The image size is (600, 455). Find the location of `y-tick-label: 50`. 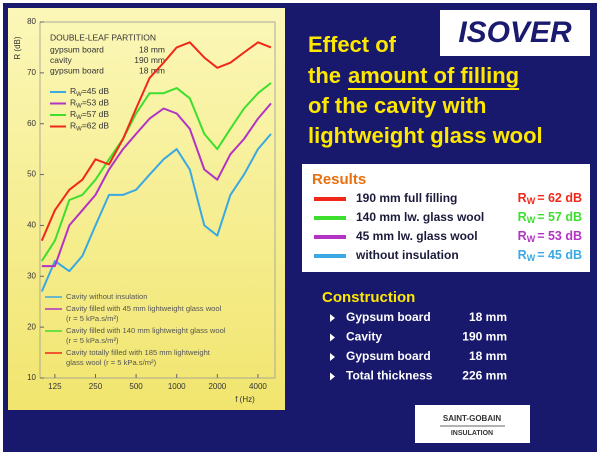

y-tick-label: 50 is located at coordinates (31, 174).